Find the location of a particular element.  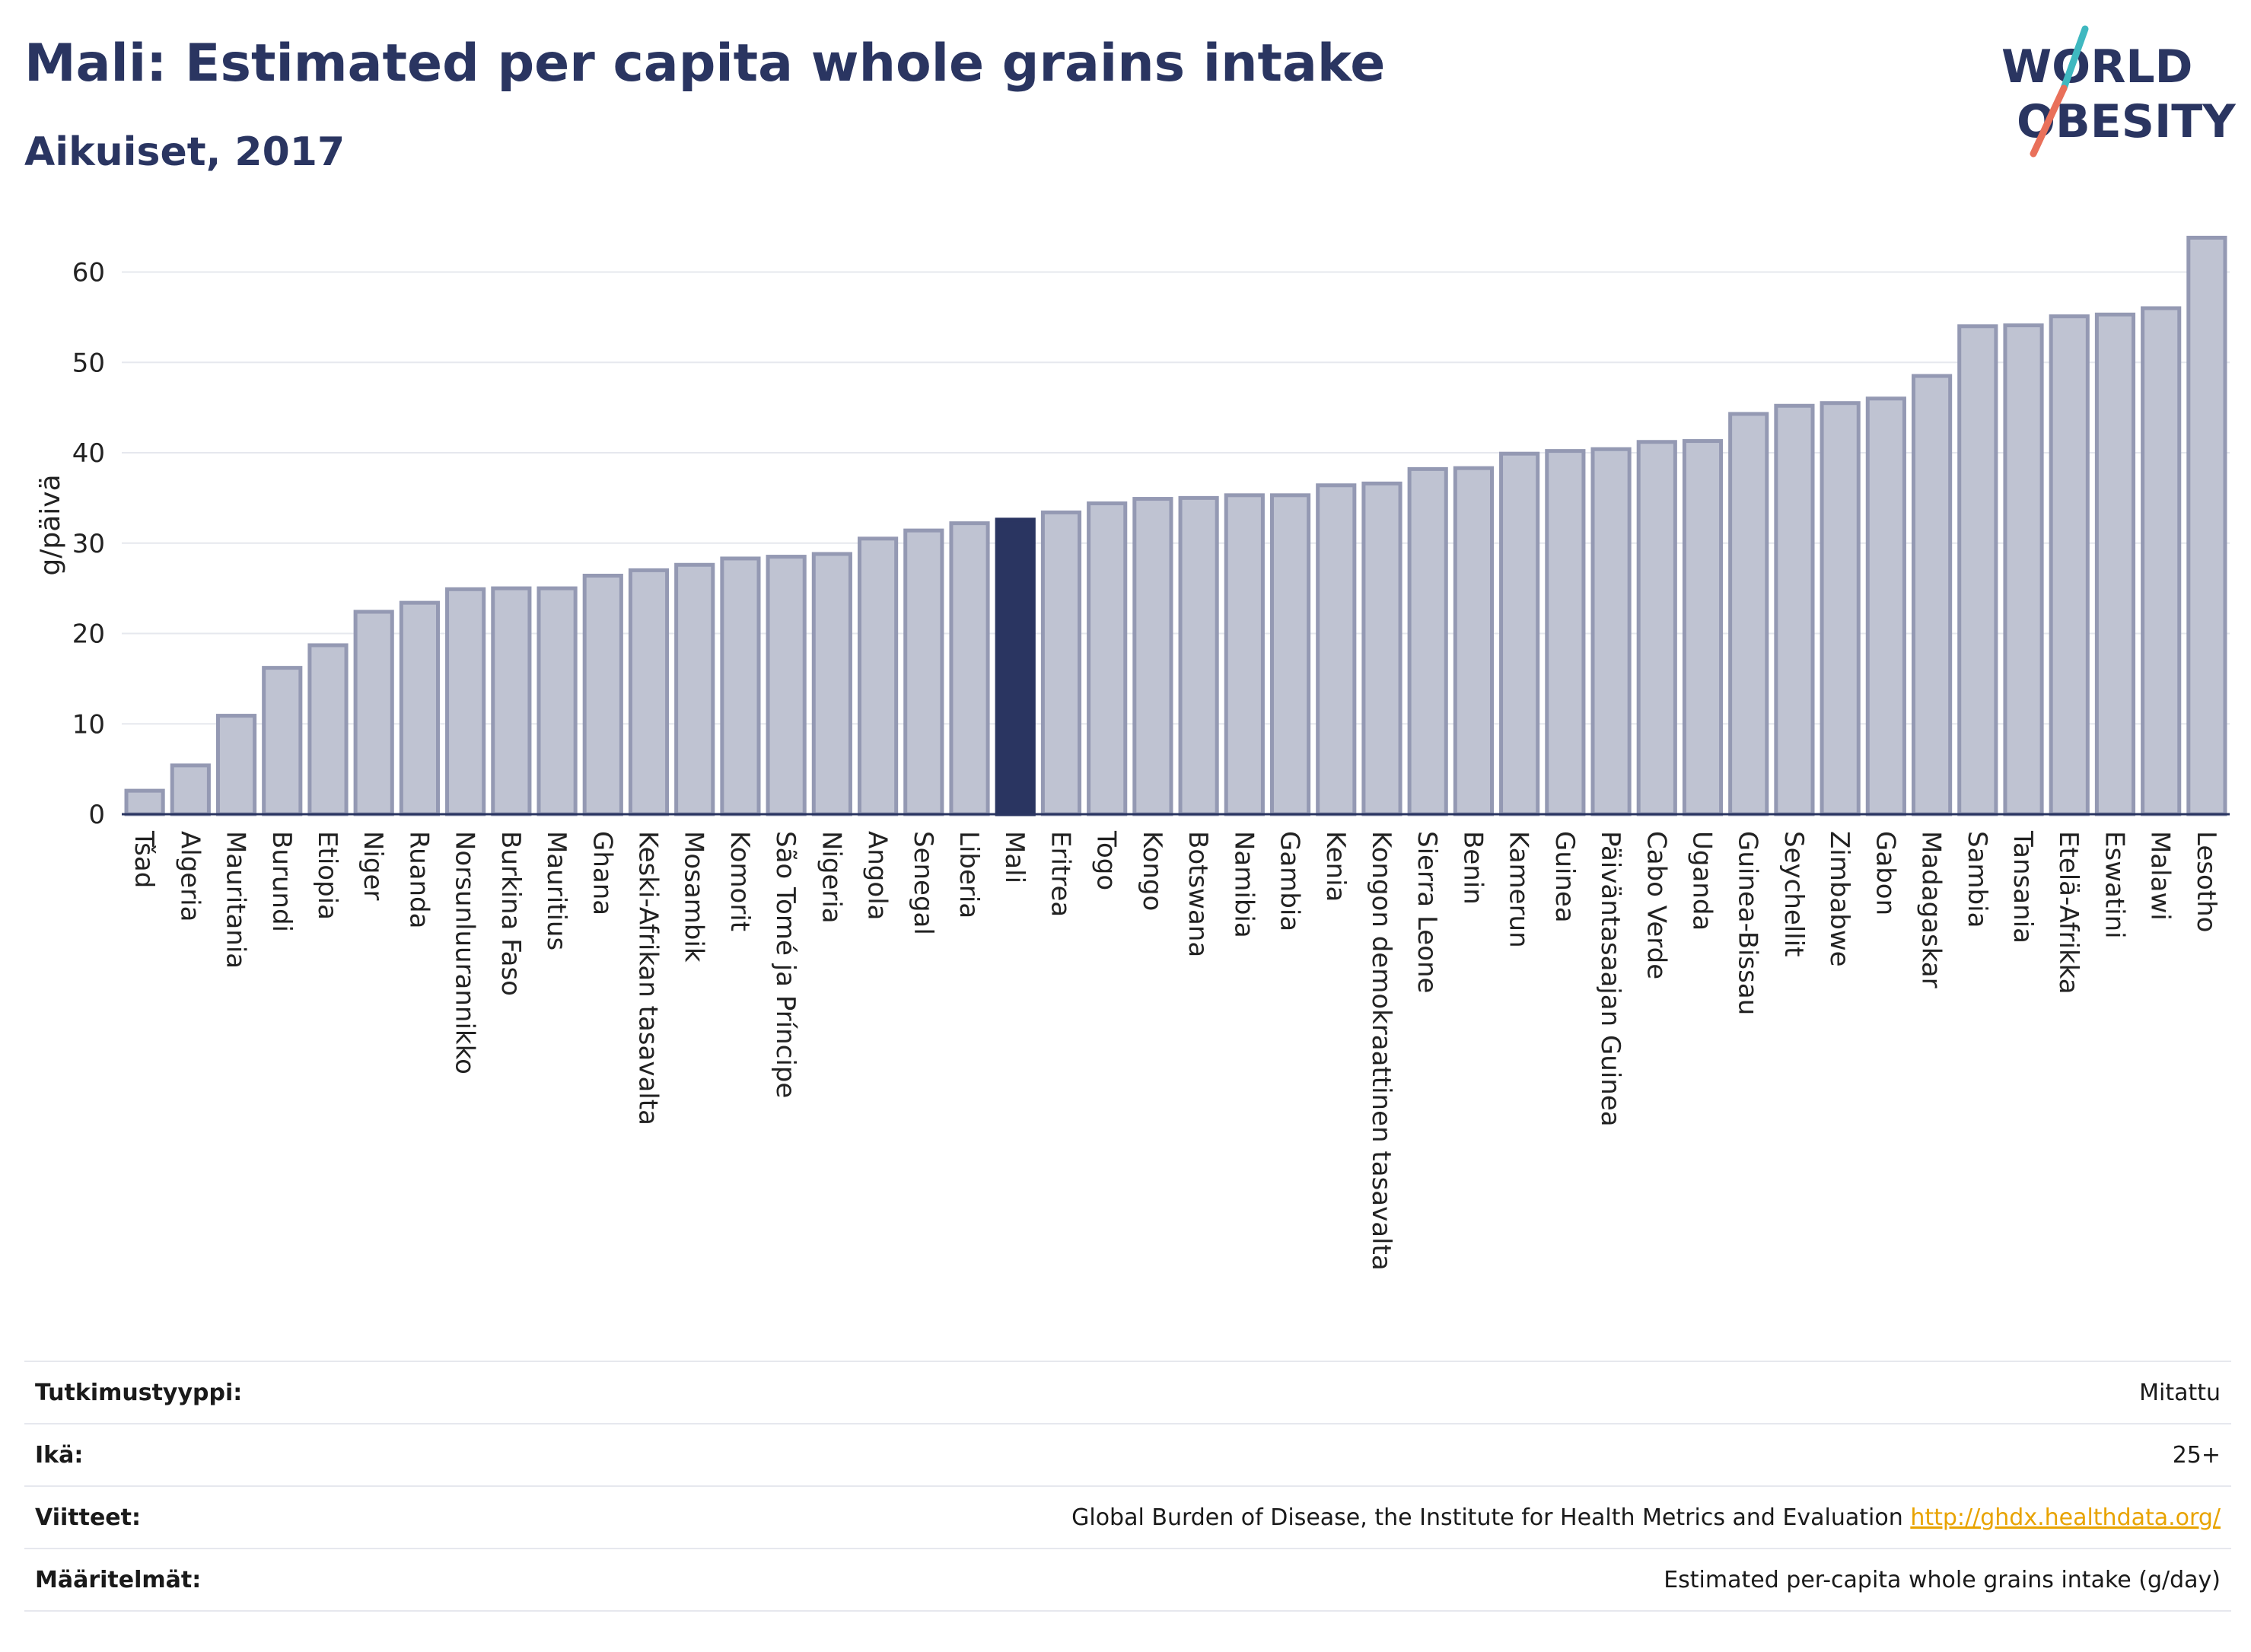

meta-label: Ikä: is located at coordinates (59, 1455).